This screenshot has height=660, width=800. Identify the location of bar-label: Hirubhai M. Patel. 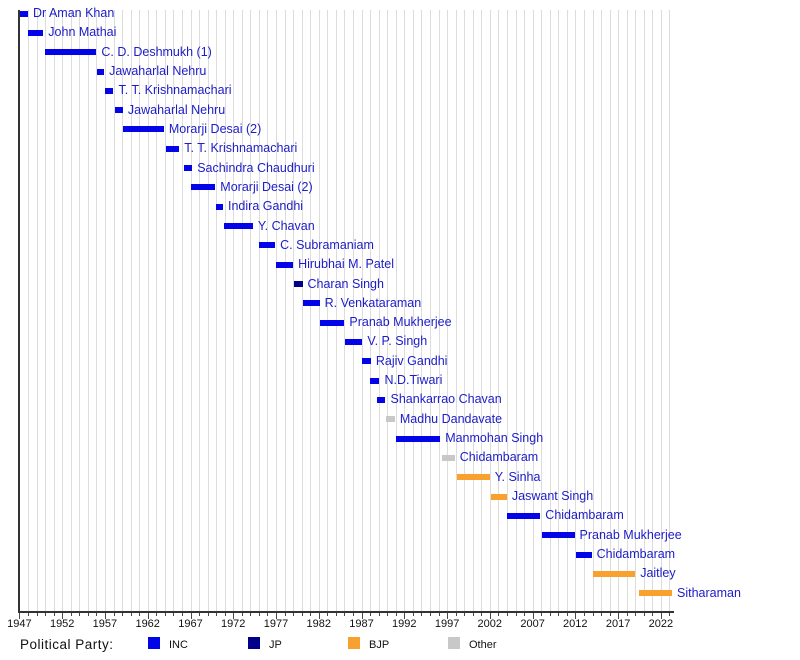
(346, 264).